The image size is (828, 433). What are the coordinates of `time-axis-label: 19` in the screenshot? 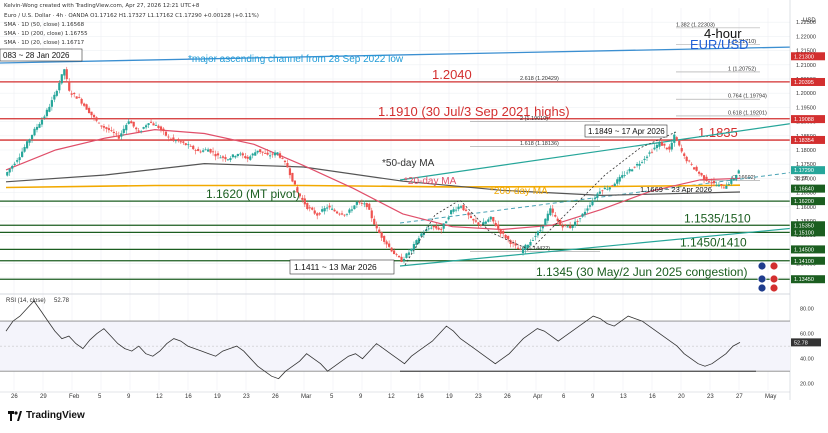 It's located at (449, 397).